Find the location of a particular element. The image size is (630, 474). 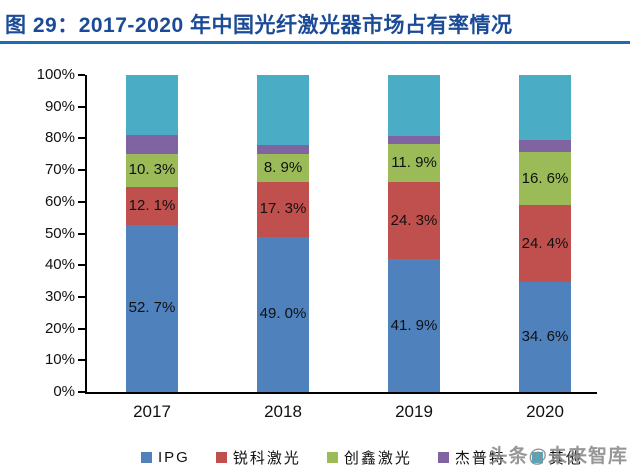

y-axis-tick-label: 80% is located at coordinates (59, 138).